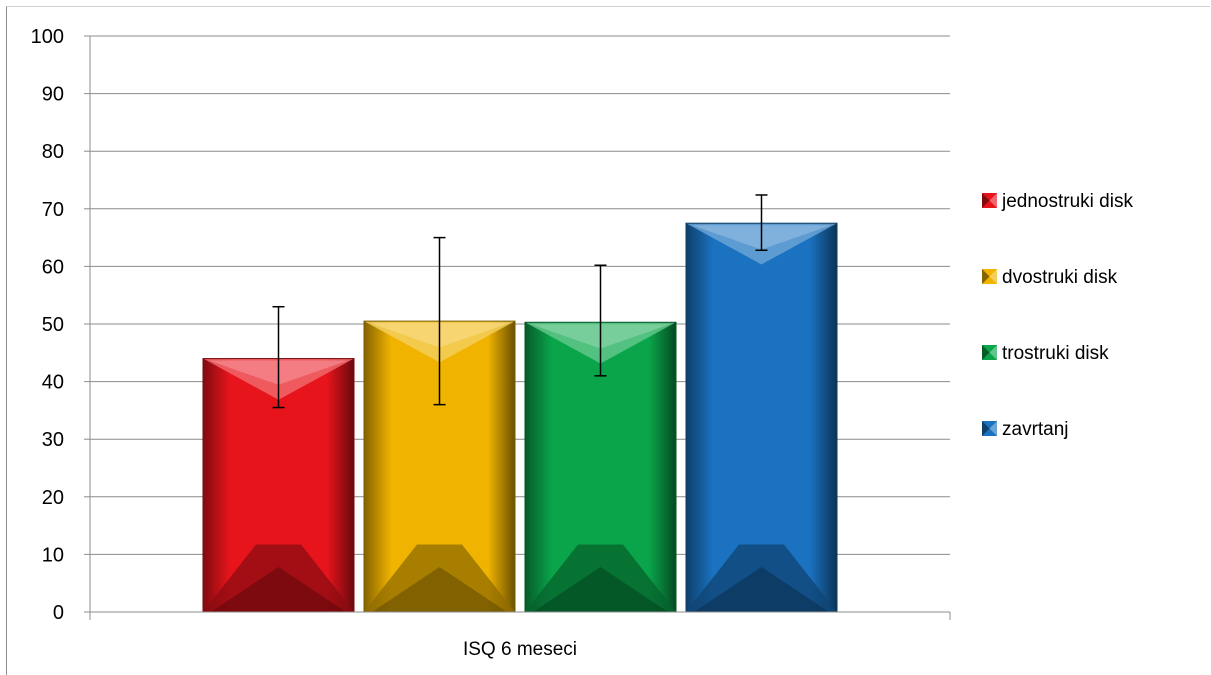 This screenshot has width=1211, height=675. Describe the element at coordinates (761, 417) in the screenshot. I see `bar` at that location.